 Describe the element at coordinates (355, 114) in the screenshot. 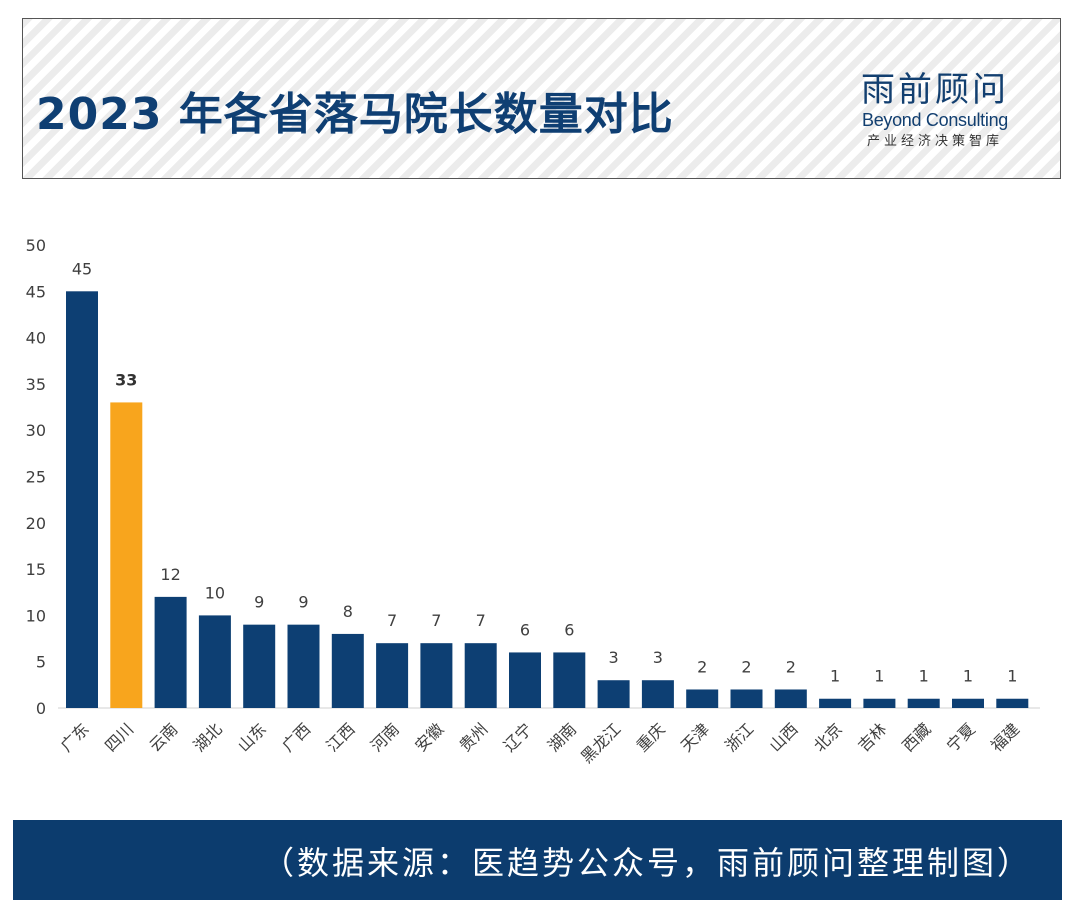

I see `page-title: 2023 年各省落马院长数量对比` at that location.